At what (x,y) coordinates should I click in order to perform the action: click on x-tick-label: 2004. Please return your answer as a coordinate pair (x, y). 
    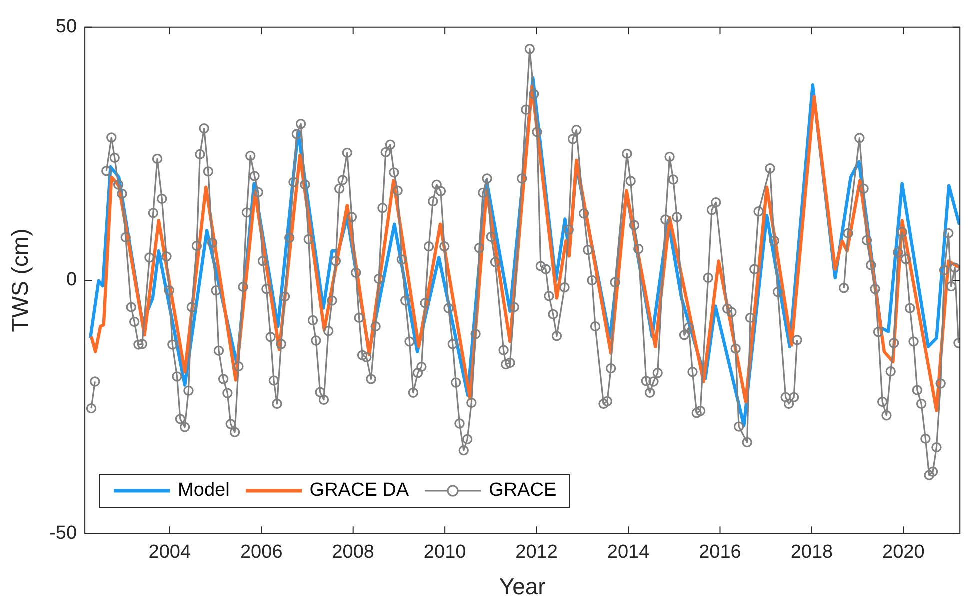
    Looking at the image, I should click on (170, 553).